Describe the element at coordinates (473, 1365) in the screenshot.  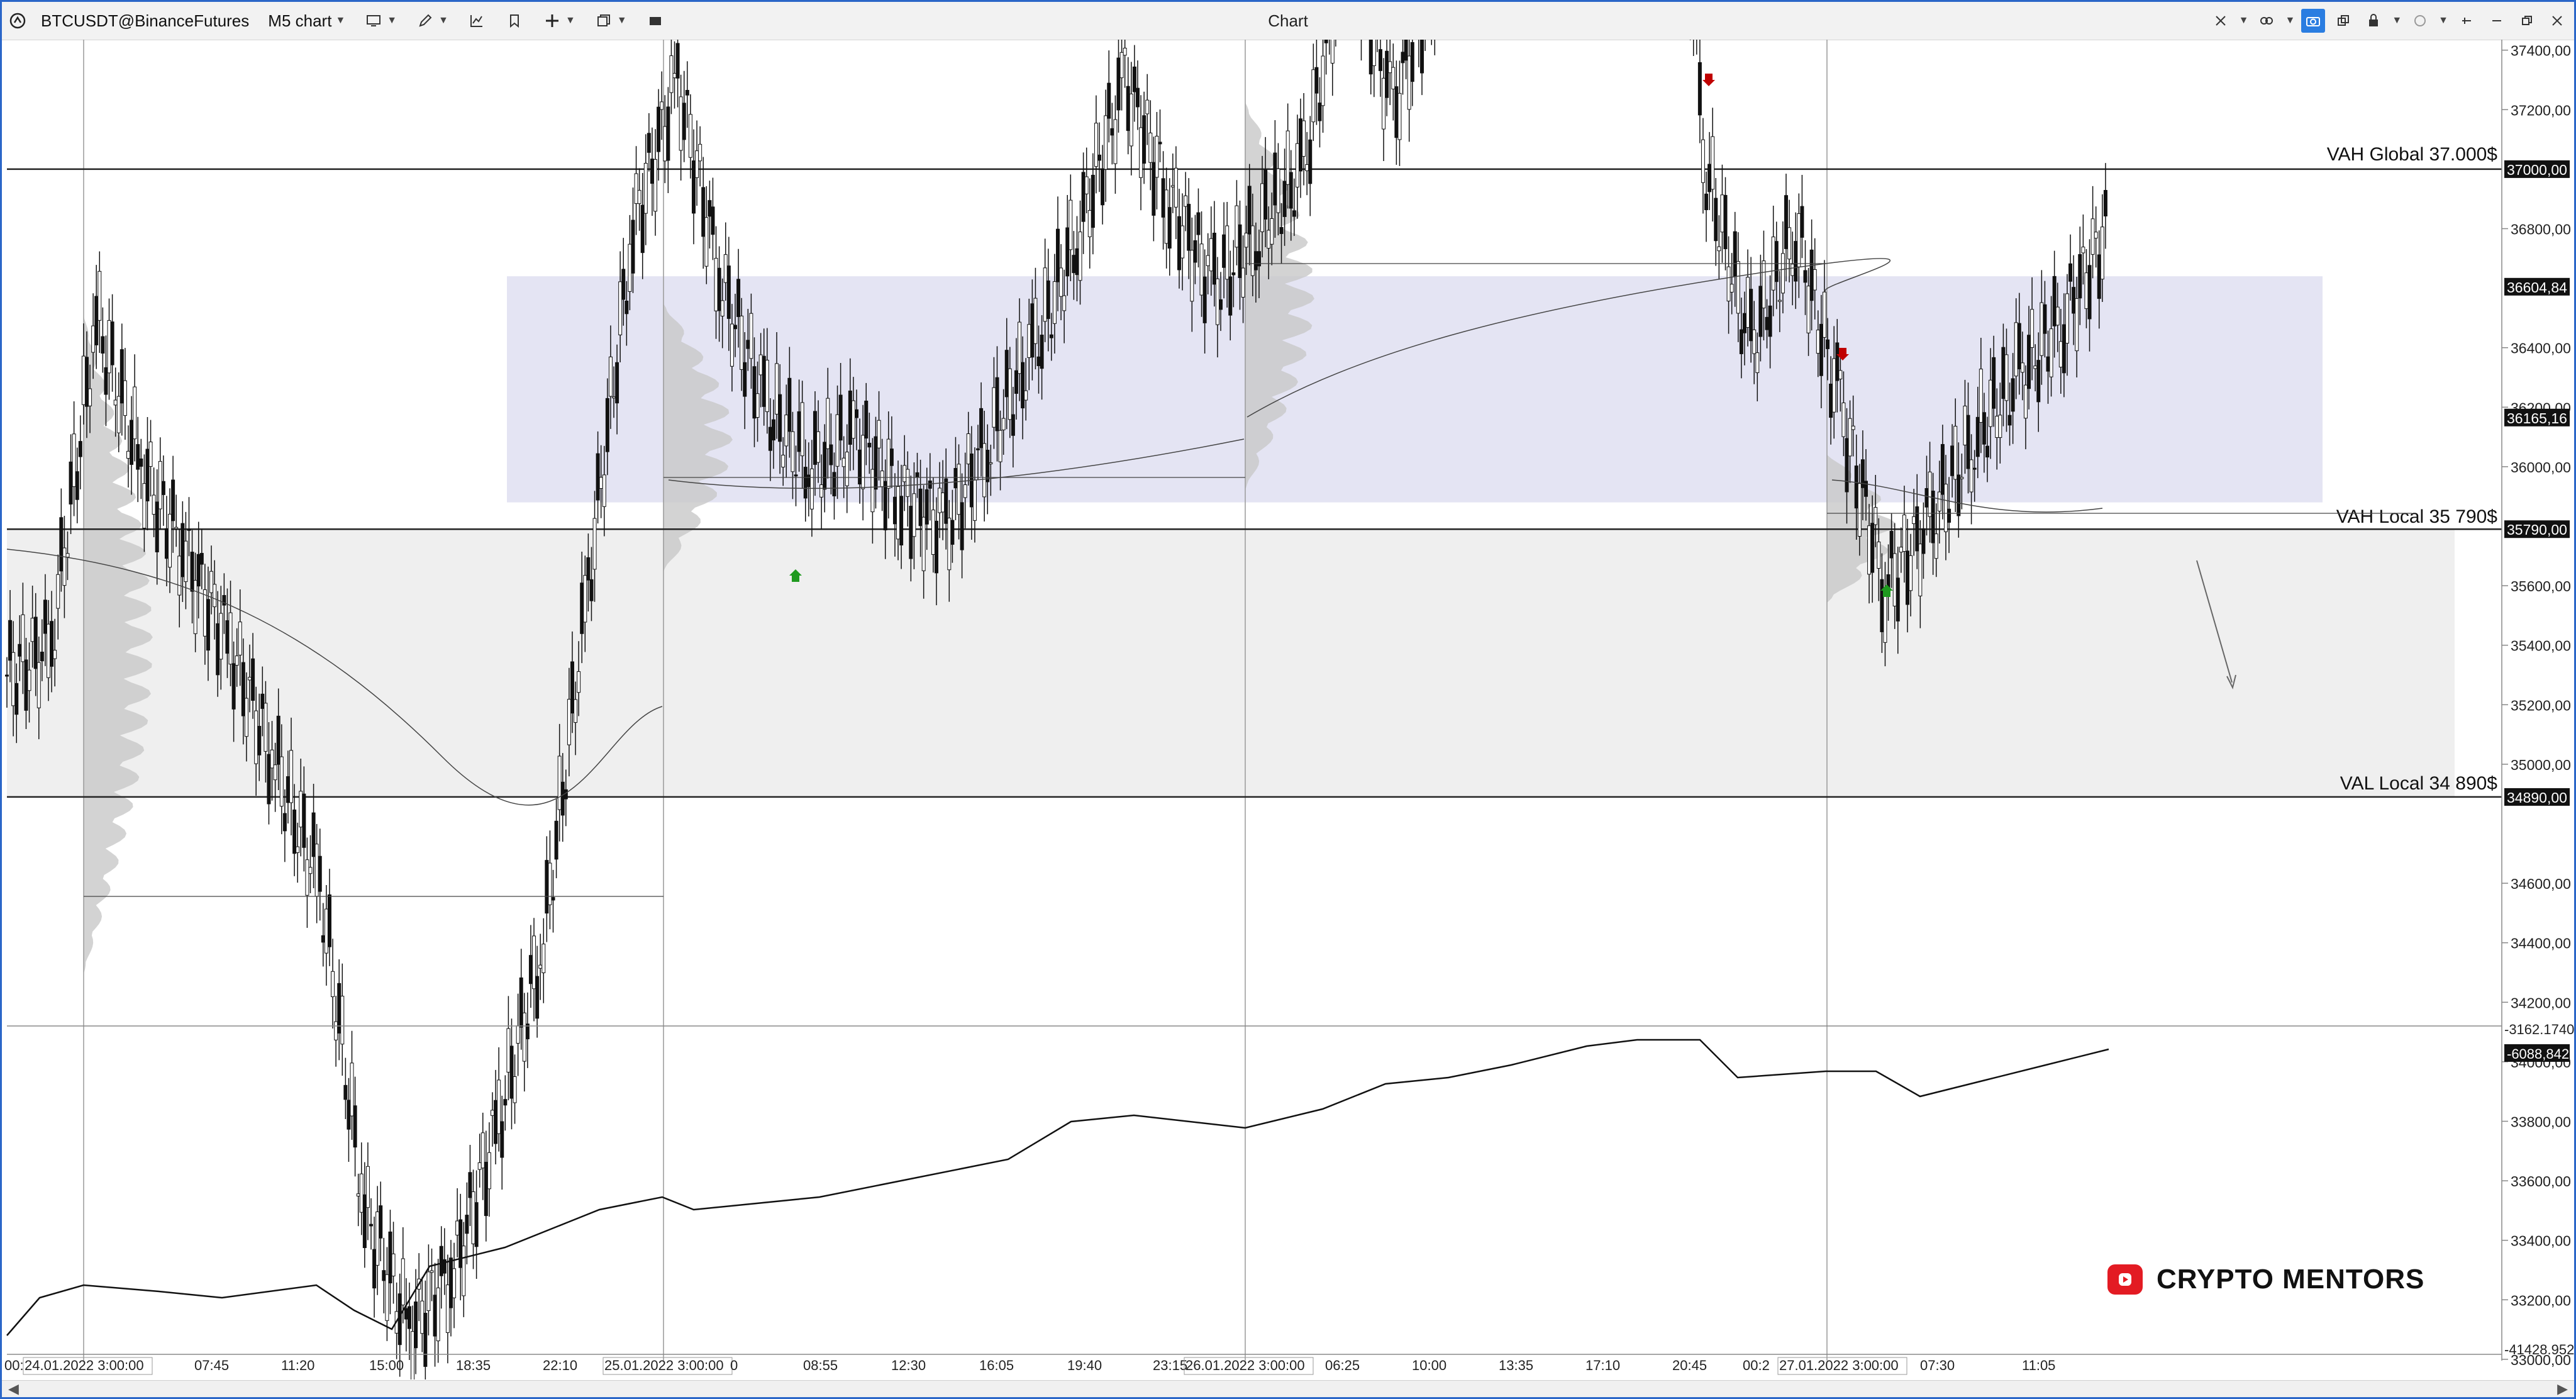
I see `time-tick-label: 18:35` at that location.